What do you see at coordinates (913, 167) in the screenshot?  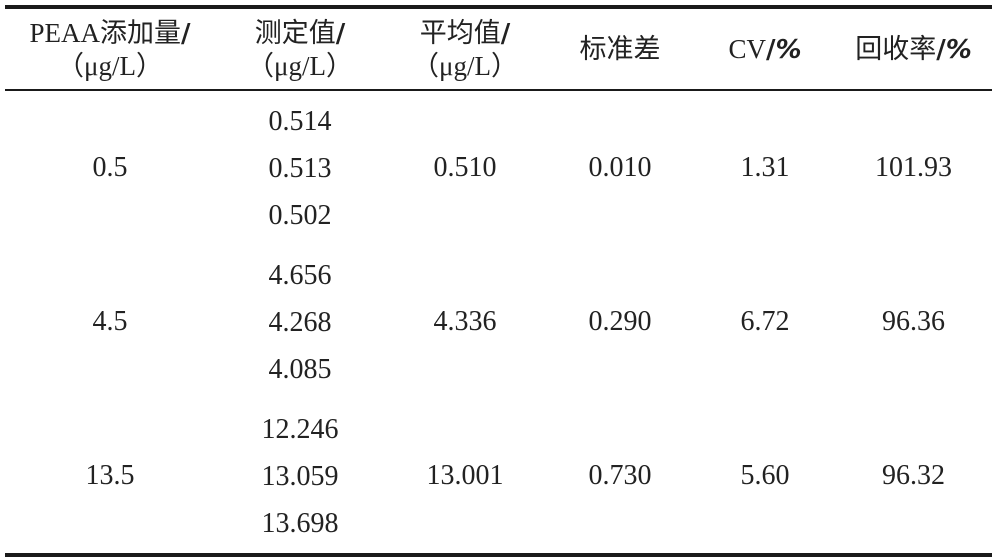 I see `cell-recovery-rate: 101.93` at bounding box center [913, 167].